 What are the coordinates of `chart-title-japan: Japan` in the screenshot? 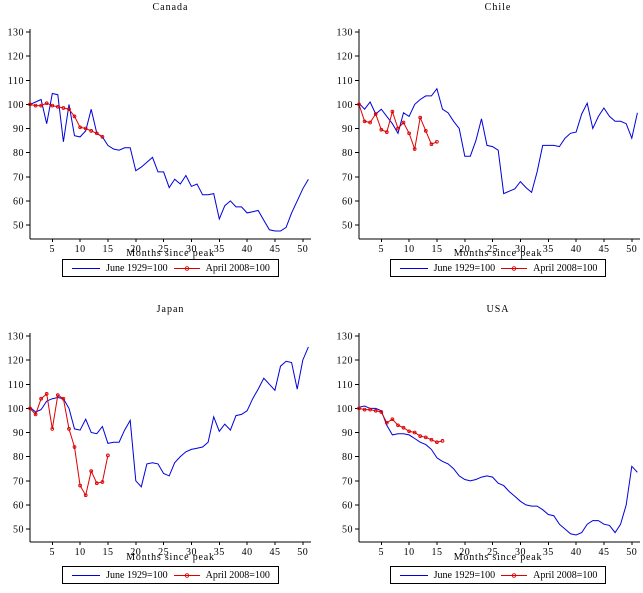 It's located at (170, 309).